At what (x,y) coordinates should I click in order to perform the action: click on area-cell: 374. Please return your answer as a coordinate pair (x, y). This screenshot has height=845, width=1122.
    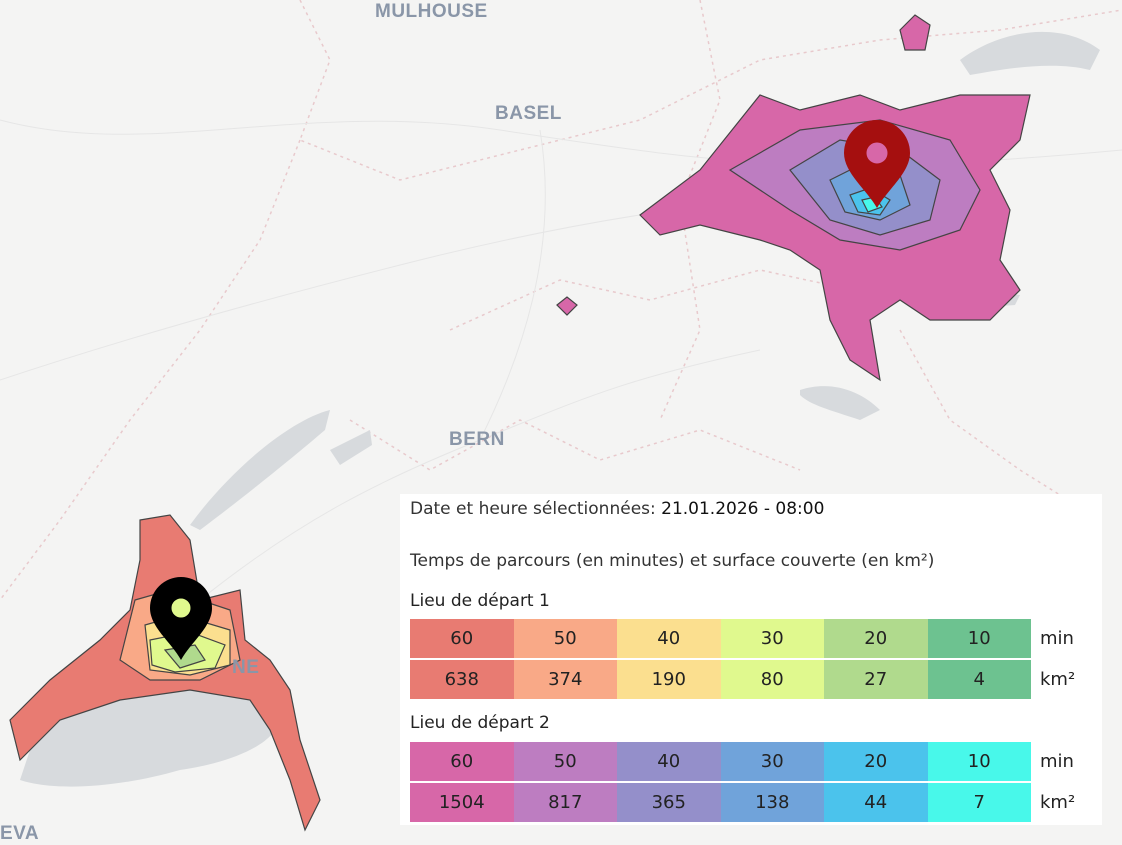
    Looking at the image, I should click on (565, 679).